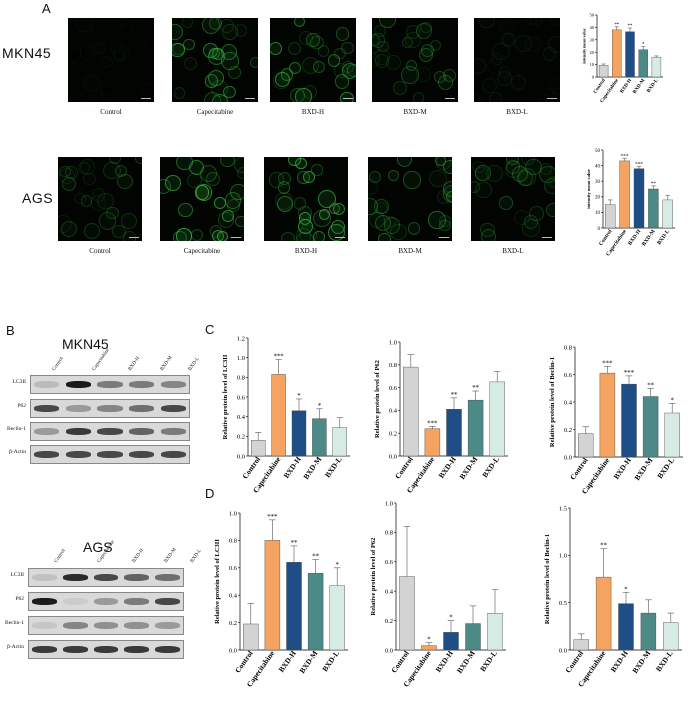 This screenshot has width=700, height=701. Describe the element at coordinates (111, 60) in the screenshot. I see `fluorescence-image-mkn45-control` at that location.